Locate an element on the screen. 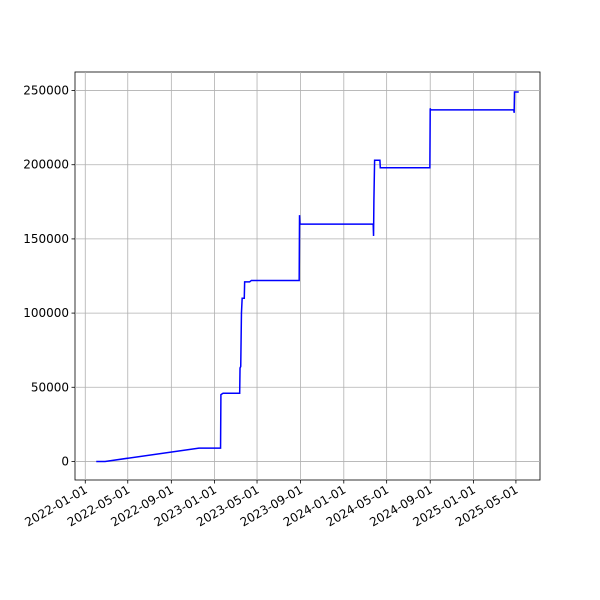  y-tick-label: 200000 is located at coordinates (46, 165).